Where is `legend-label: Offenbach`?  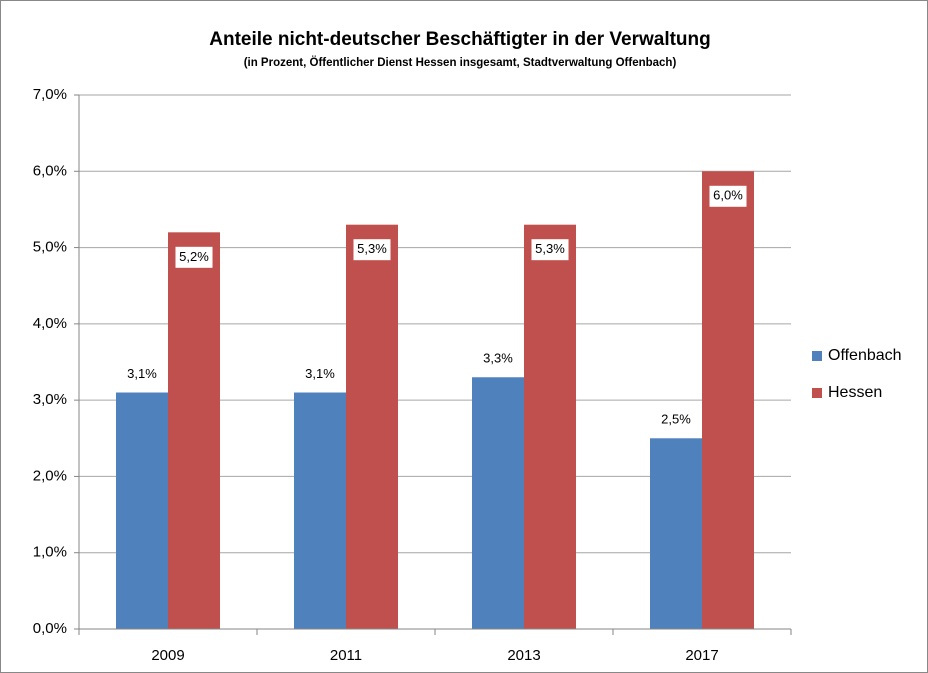
legend-label: Offenbach is located at coordinates (865, 355).